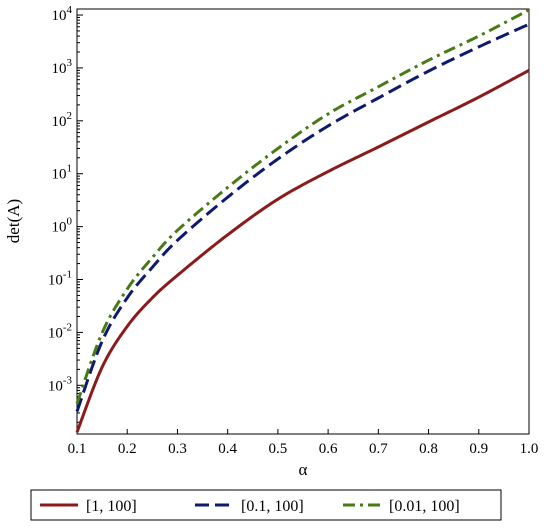  Describe the element at coordinates (424, 506) in the screenshot. I see `legend-label: [0.01, 100]` at that location.